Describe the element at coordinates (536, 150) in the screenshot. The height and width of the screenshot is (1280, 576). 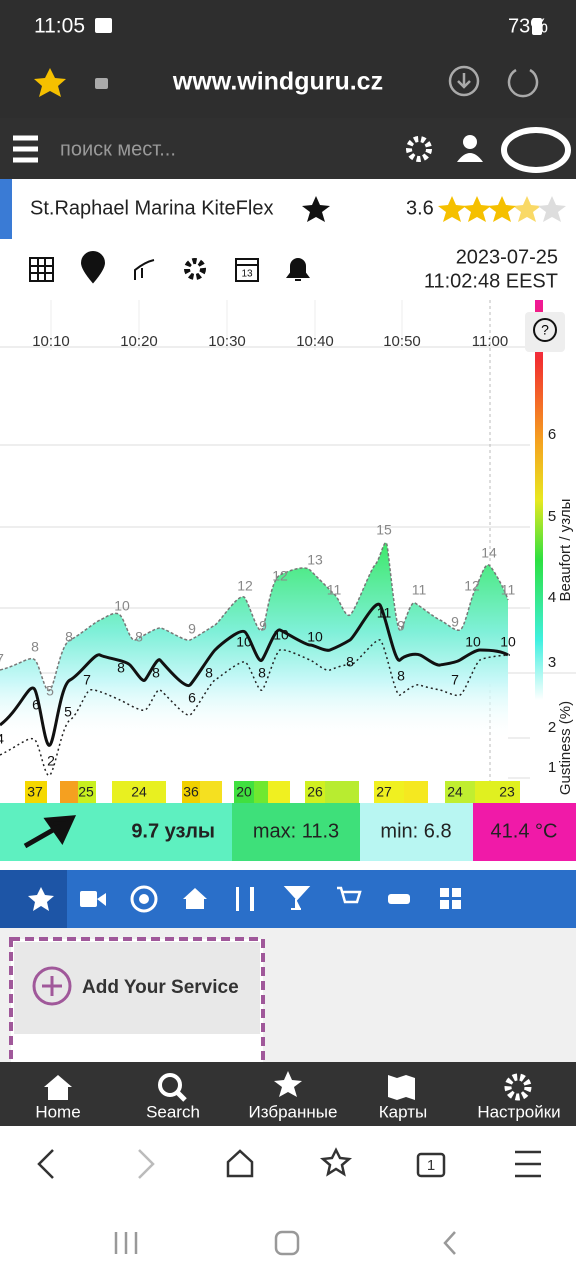
I see `logo` at that location.